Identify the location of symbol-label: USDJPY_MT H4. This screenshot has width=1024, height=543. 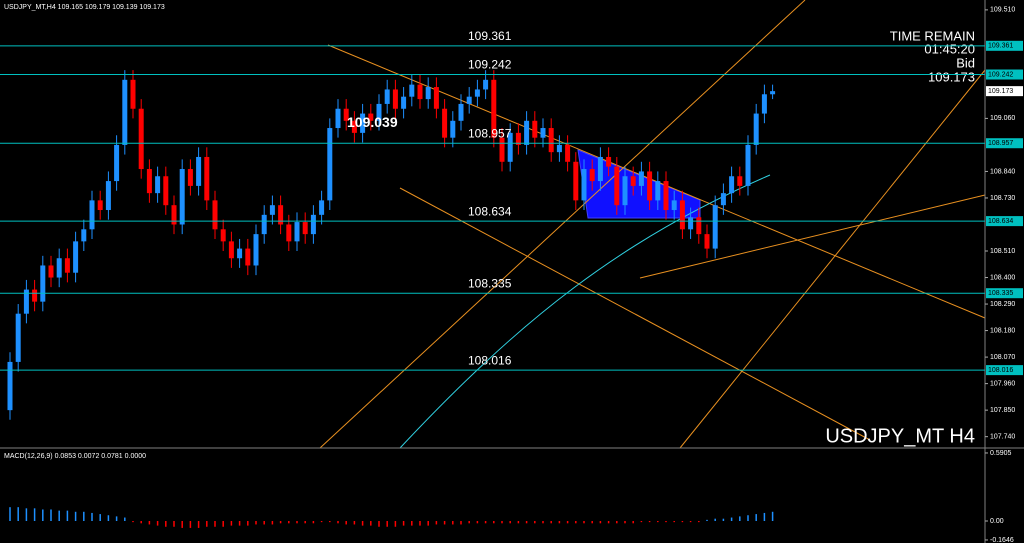
(900, 436).